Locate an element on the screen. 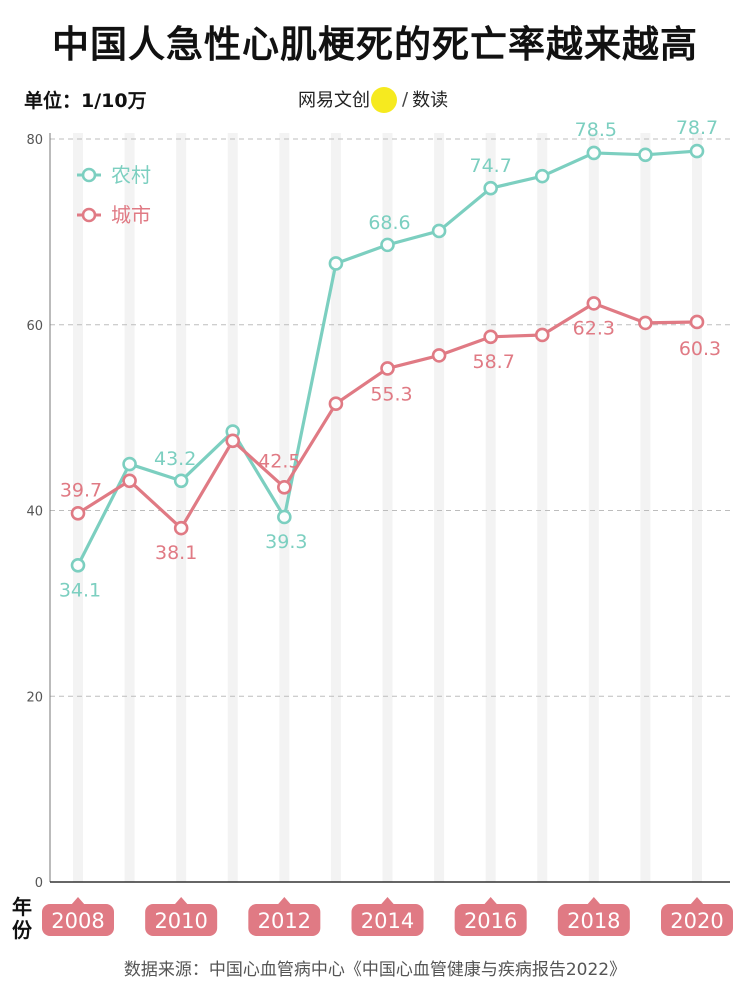 This screenshot has width=750, height=1000. x-axis-label: 份 is located at coordinates (22, 930).